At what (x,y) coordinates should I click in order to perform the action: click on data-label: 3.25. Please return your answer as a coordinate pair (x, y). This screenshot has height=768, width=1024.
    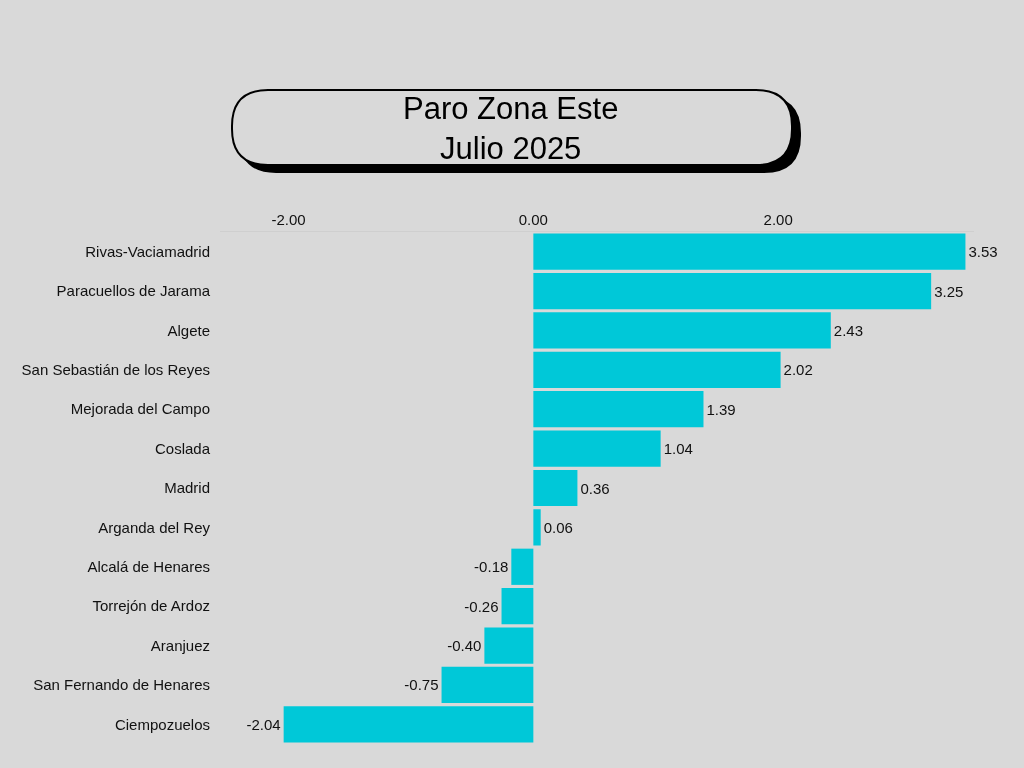
    Looking at the image, I should click on (949, 291).